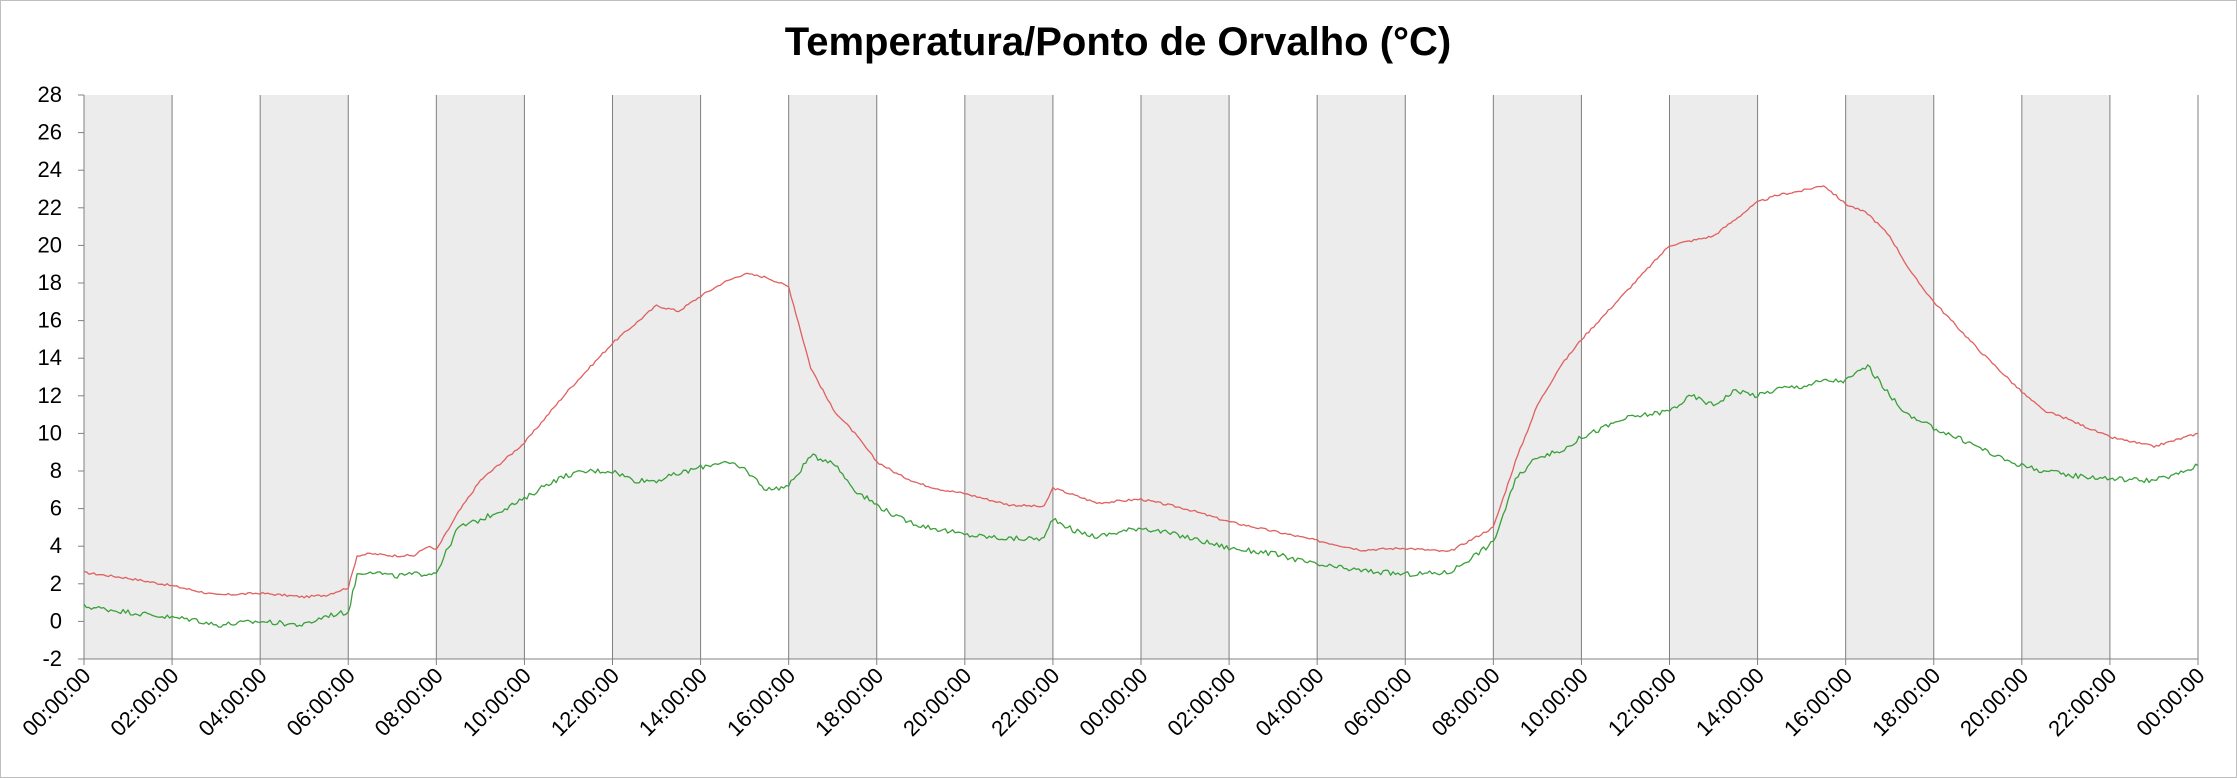 This screenshot has width=2237, height=778. Describe the element at coordinates (56, 545) in the screenshot. I see `y-tick-label: 4` at that location.